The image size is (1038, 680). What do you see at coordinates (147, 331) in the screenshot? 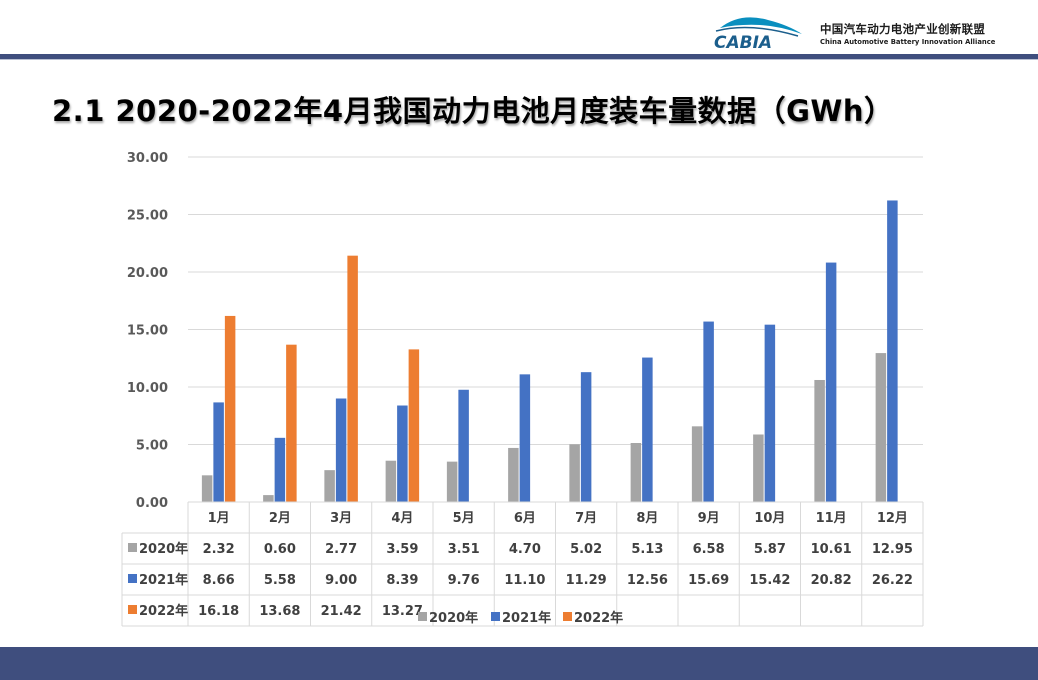
I see `y-tick-label: 15.00` at bounding box center [147, 331].